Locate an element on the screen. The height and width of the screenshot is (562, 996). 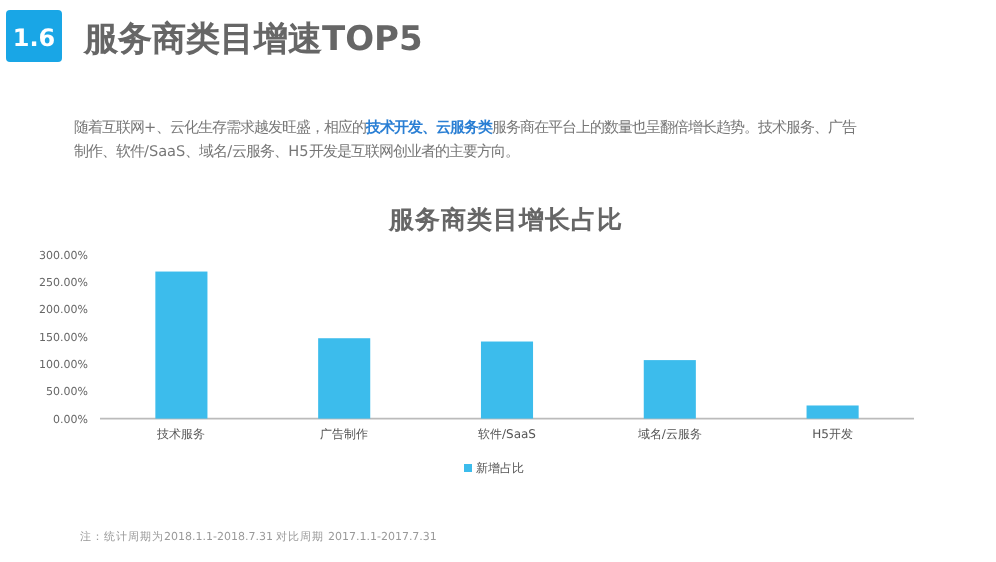
chart-title: 服务商类目增长占比 is located at coordinates (505, 219).